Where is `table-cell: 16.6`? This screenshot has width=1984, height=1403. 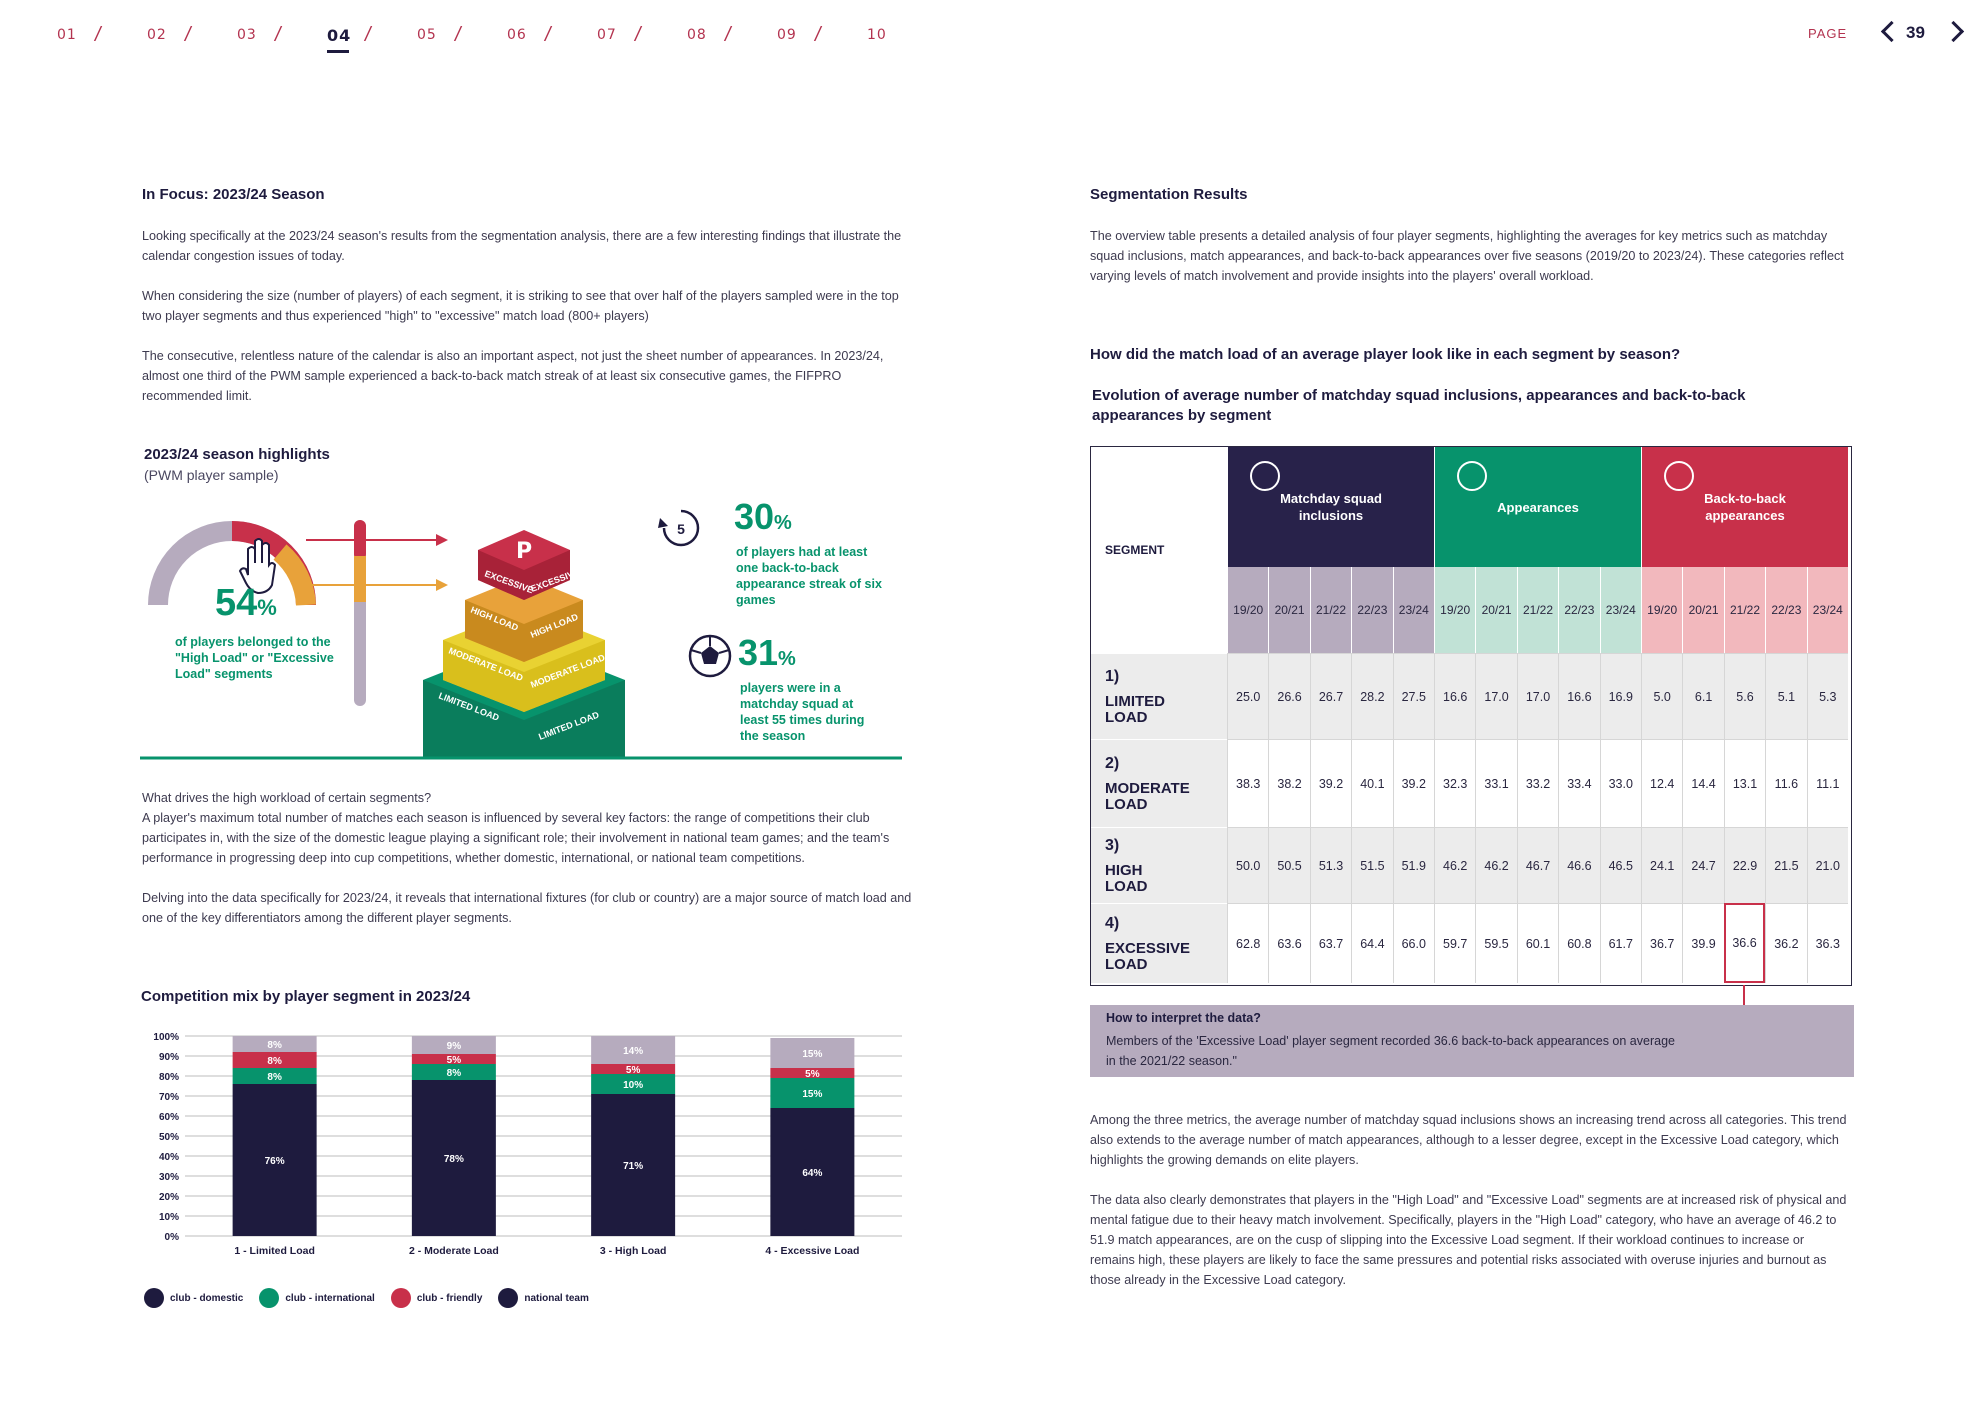
table-cell: 16.6 is located at coordinates (1455, 696).